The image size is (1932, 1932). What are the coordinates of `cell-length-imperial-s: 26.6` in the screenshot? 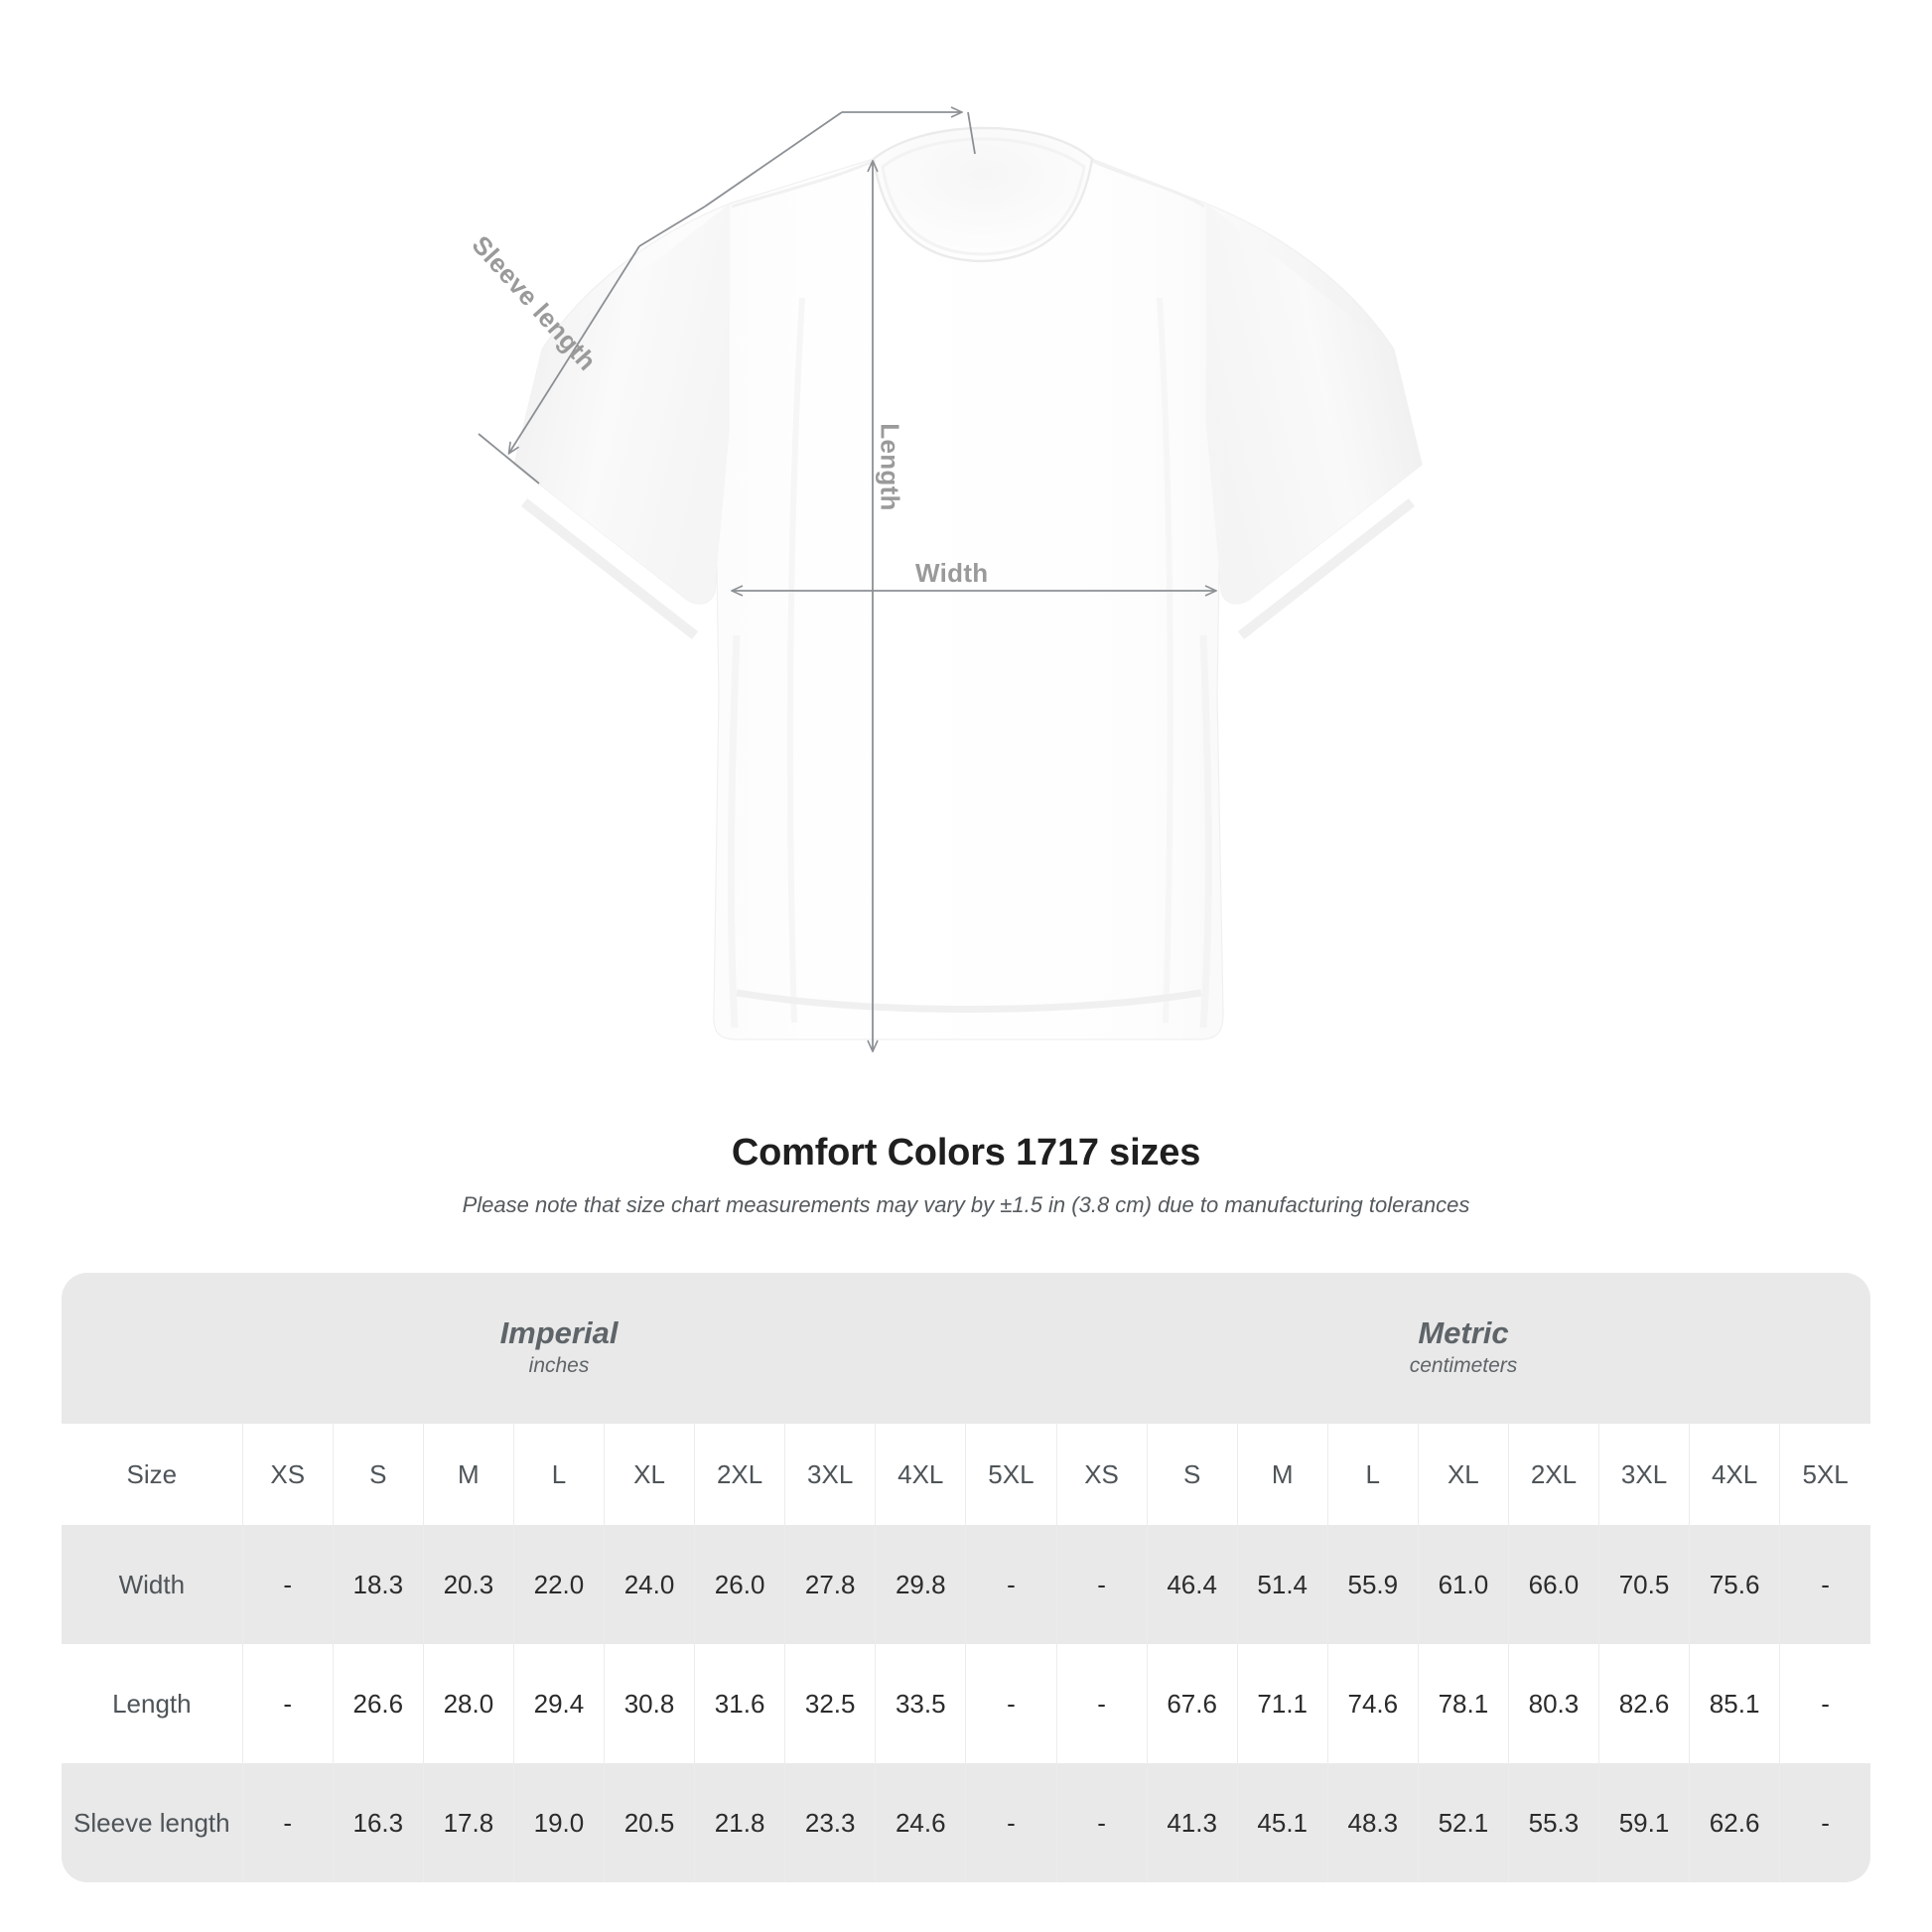 It's located at (379, 1703).